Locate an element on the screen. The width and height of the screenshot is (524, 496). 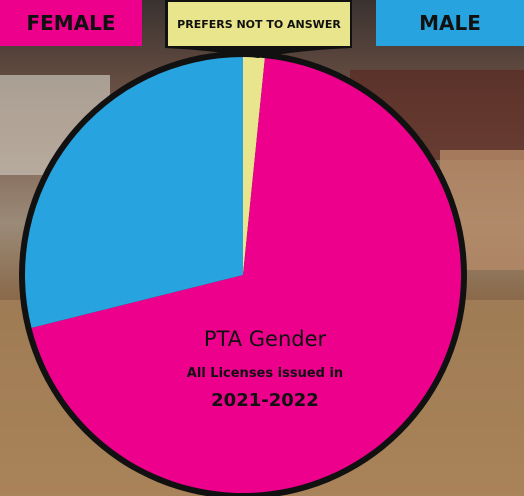
legend-label: PREFERS NOT TO ANSWER is located at coordinates (259, 24).